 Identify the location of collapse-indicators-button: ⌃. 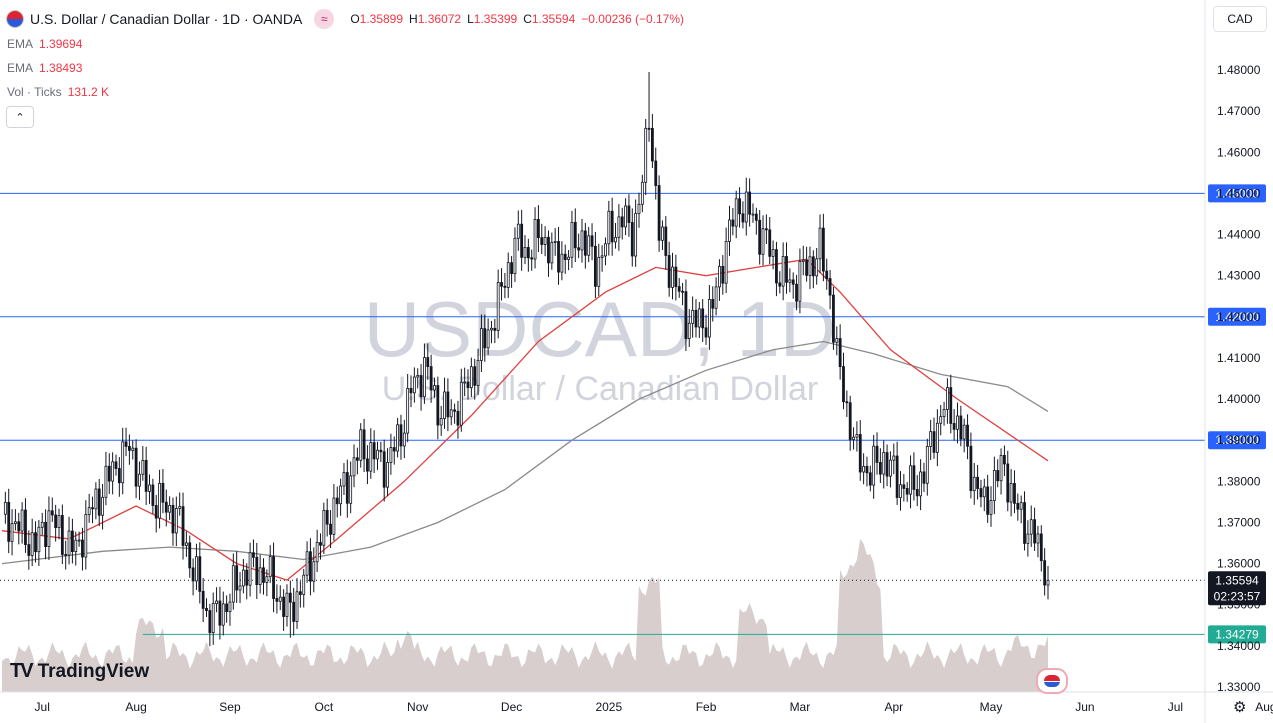
(20, 117).